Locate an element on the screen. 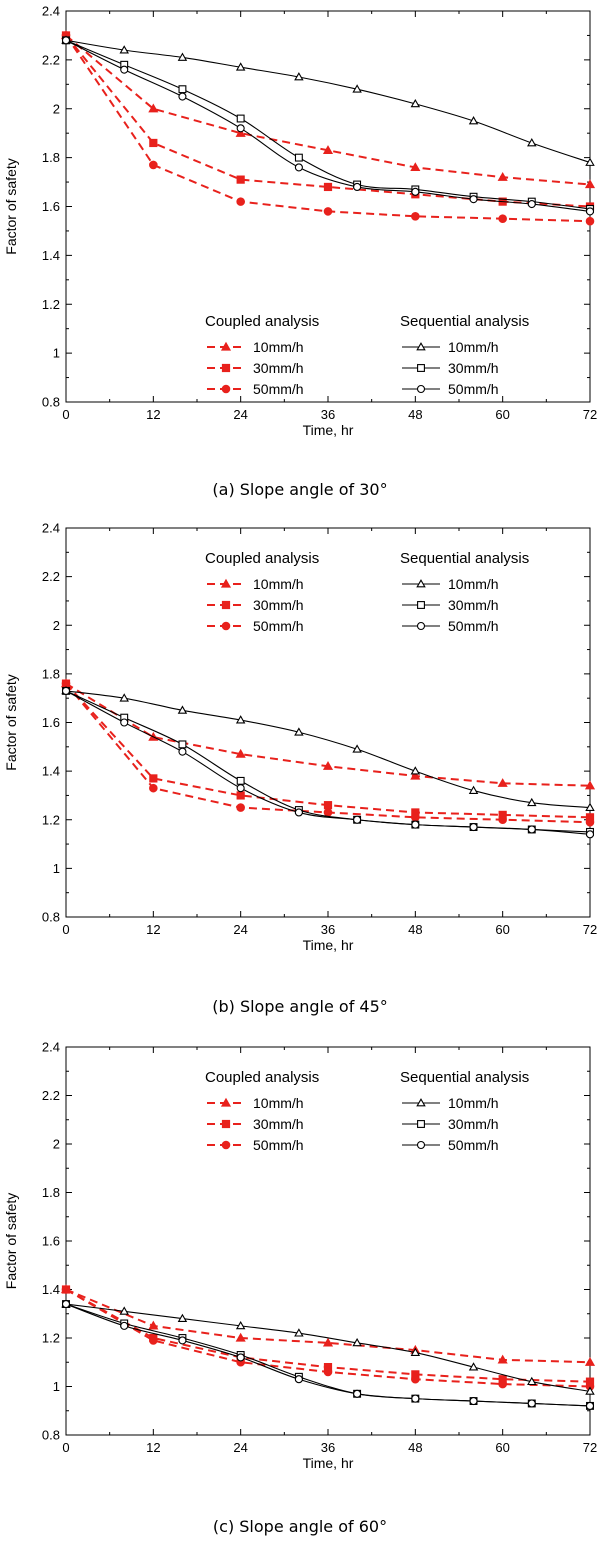  y-tick-label: 2 is located at coordinates (56, 625).